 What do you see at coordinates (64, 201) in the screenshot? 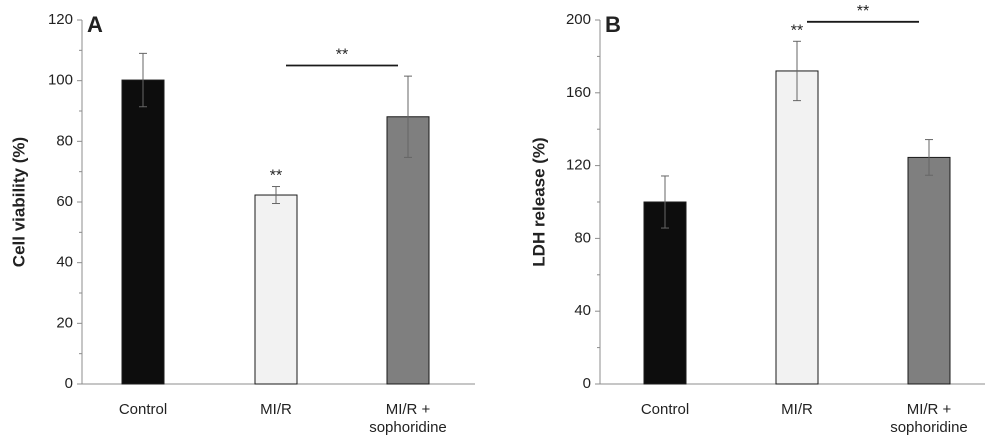
I see `y-tick-label: 60` at bounding box center [64, 201].